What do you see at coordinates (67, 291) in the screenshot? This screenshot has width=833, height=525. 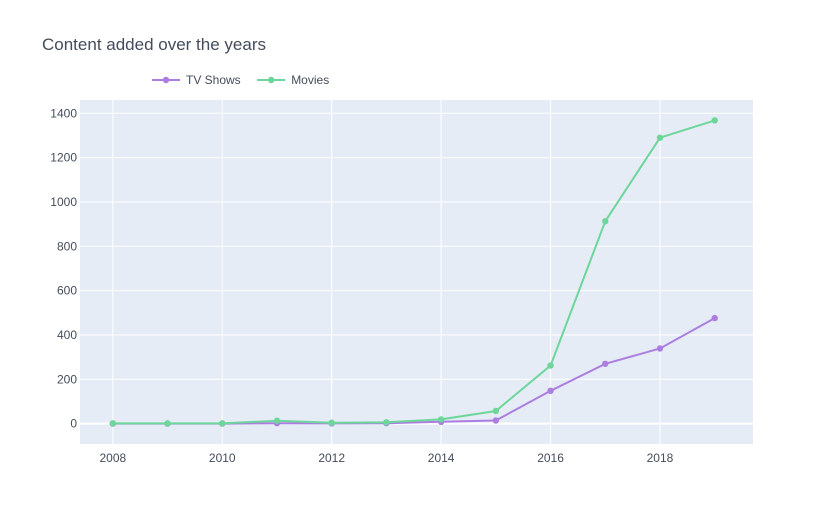 I see `y-tick-label: 600` at bounding box center [67, 291].